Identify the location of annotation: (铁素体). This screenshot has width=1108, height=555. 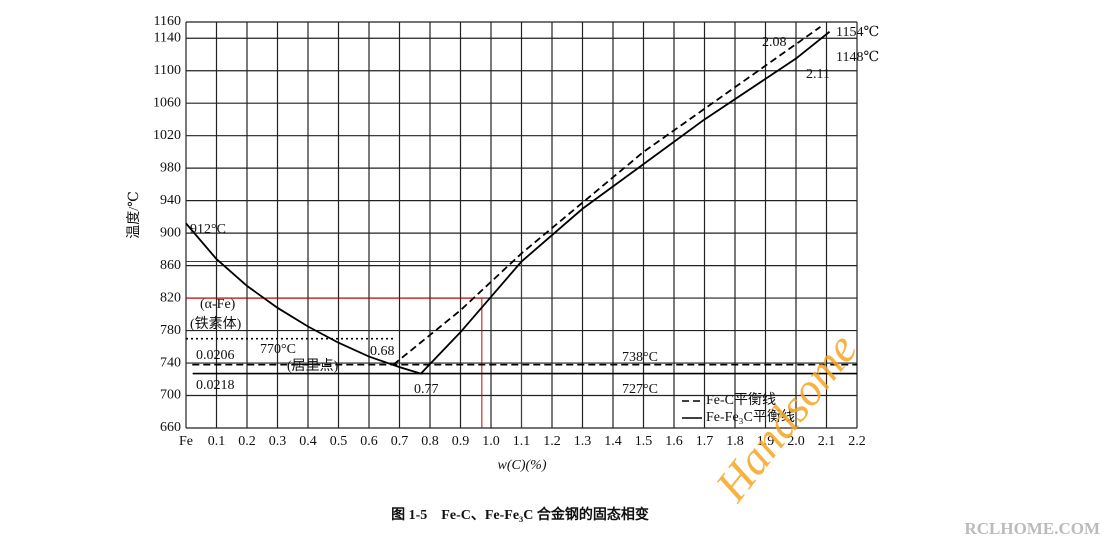
(216, 324).